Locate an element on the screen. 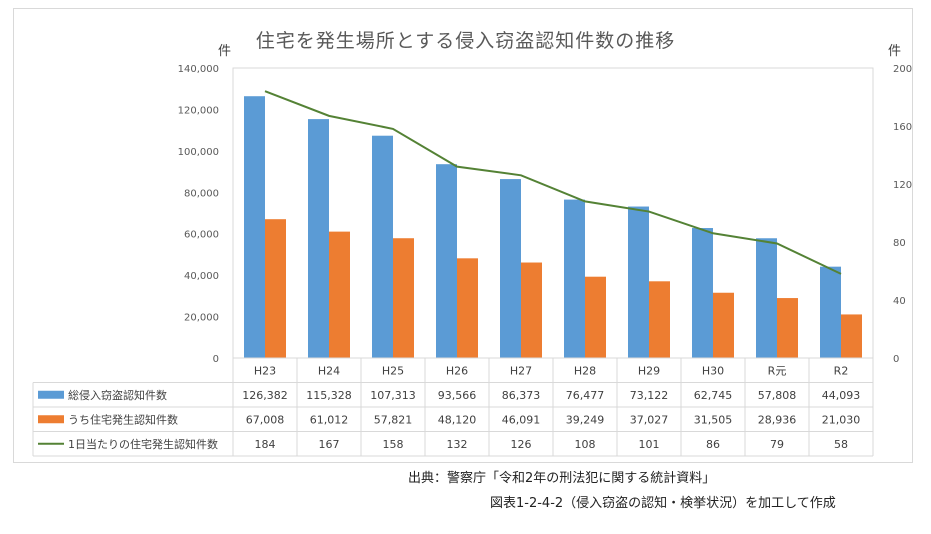 This screenshot has height=534, width=931. left-axis-unit: 件 is located at coordinates (225, 51).